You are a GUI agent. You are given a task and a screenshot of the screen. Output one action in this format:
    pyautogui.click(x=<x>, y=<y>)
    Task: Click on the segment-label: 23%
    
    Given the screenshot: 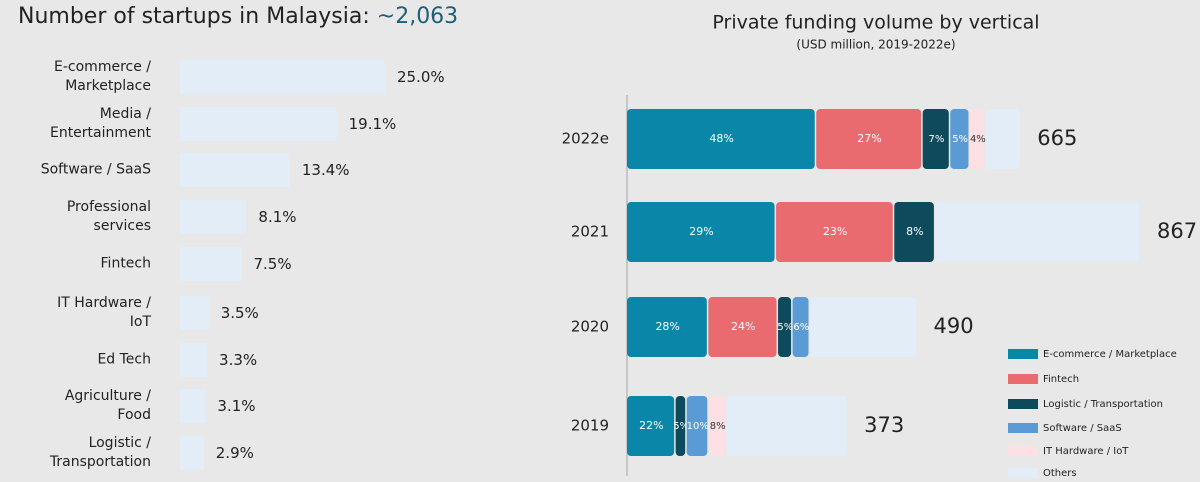 What is the action you would take?
    pyautogui.click(x=835, y=231)
    